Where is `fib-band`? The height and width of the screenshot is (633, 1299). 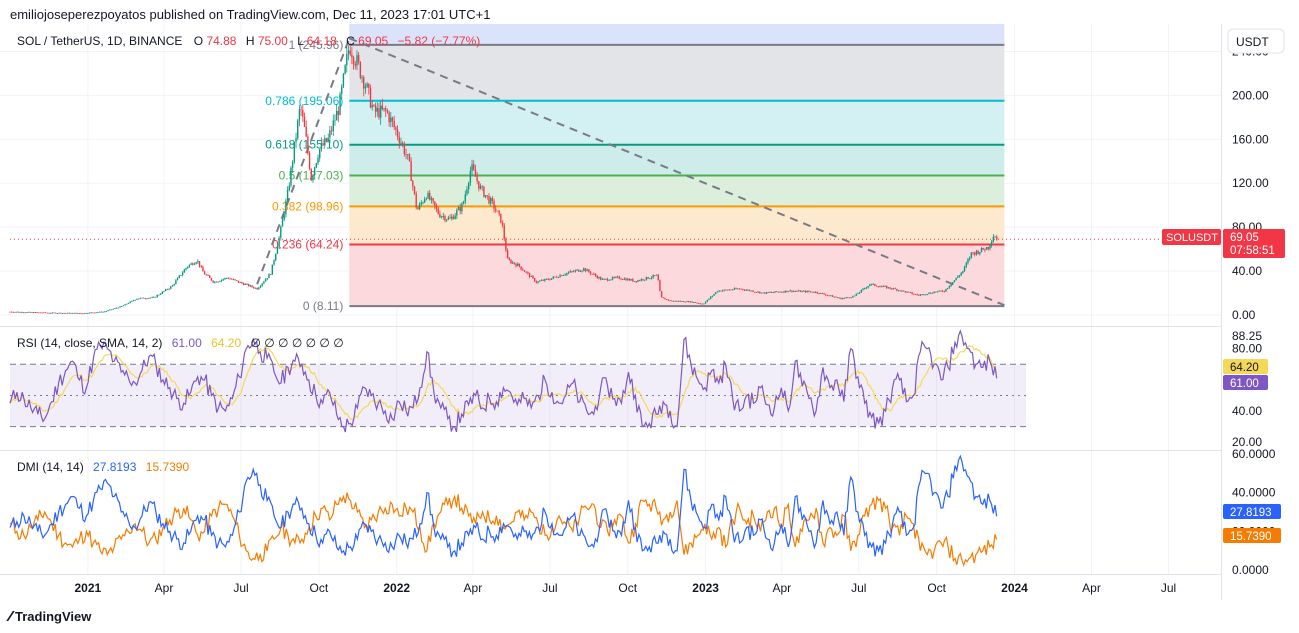
fib-band is located at coordinates (677, 275).